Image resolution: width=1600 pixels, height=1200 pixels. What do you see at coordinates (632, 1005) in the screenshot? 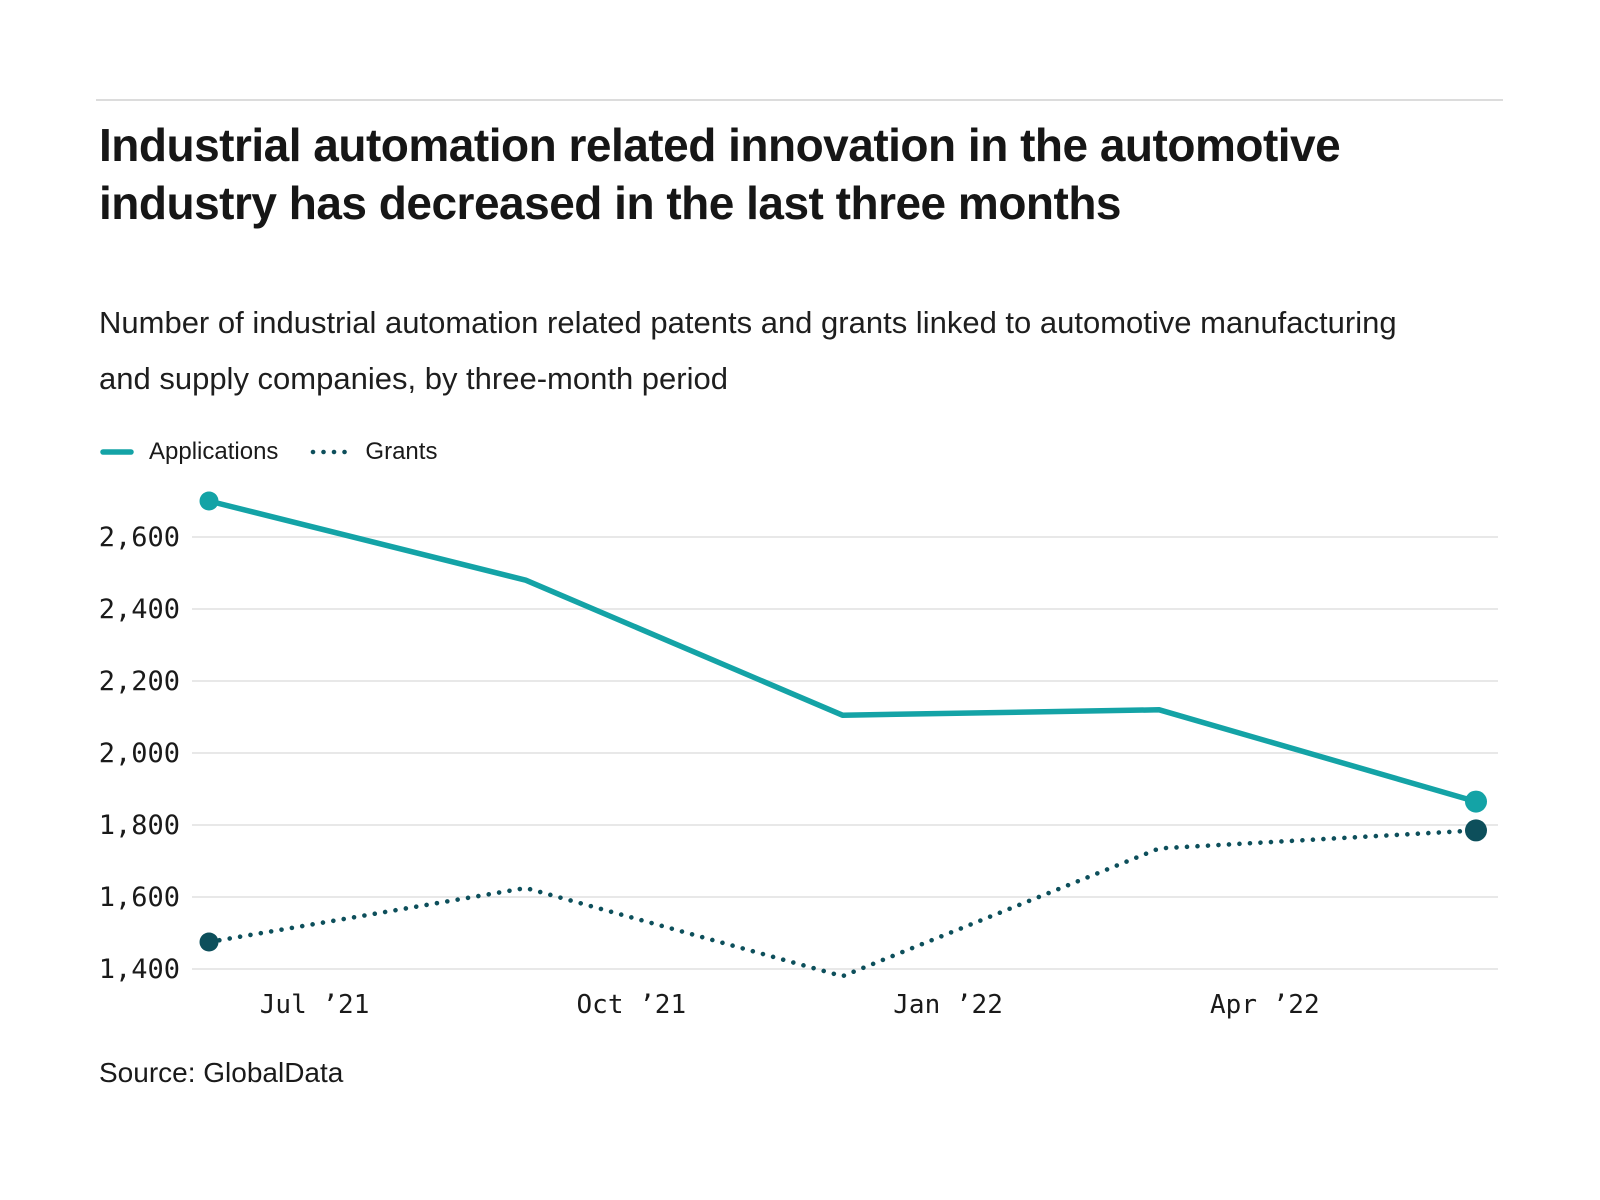
I see `x-tick-label: Oct ’21` at bounding box center [632, 1005].